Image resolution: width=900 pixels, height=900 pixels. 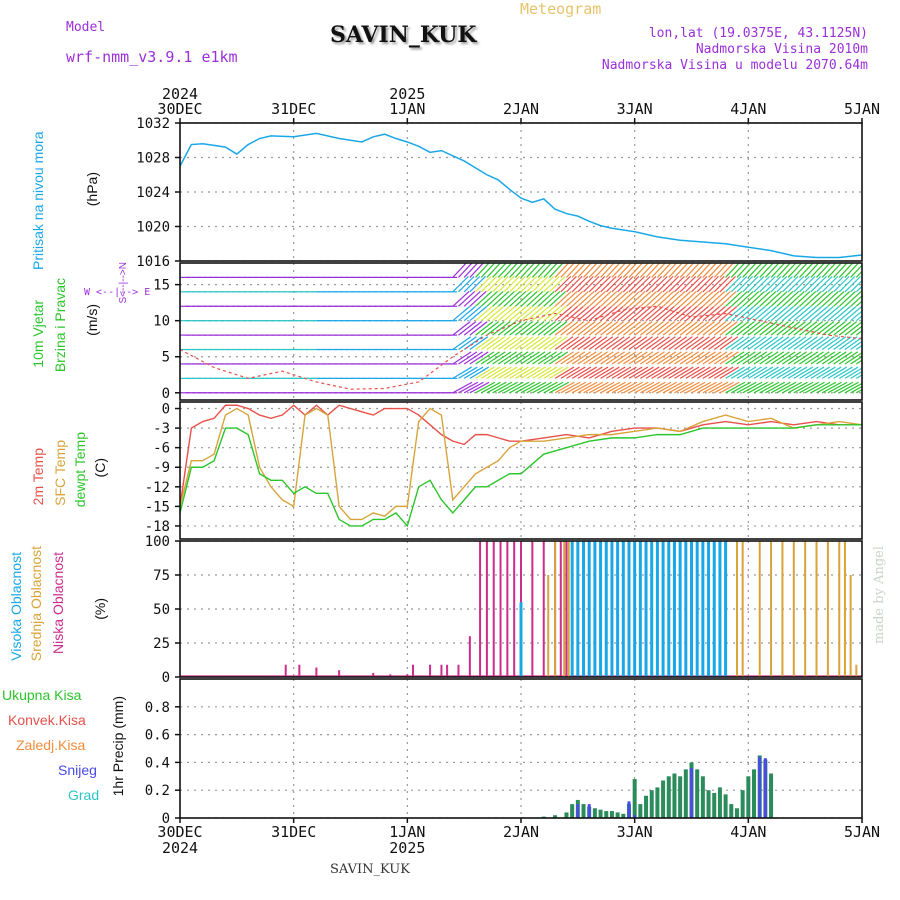 What do you see at coordinates (635, 816) in the screenshot?
I see `snow-bar` at bounding box center [635, 816].